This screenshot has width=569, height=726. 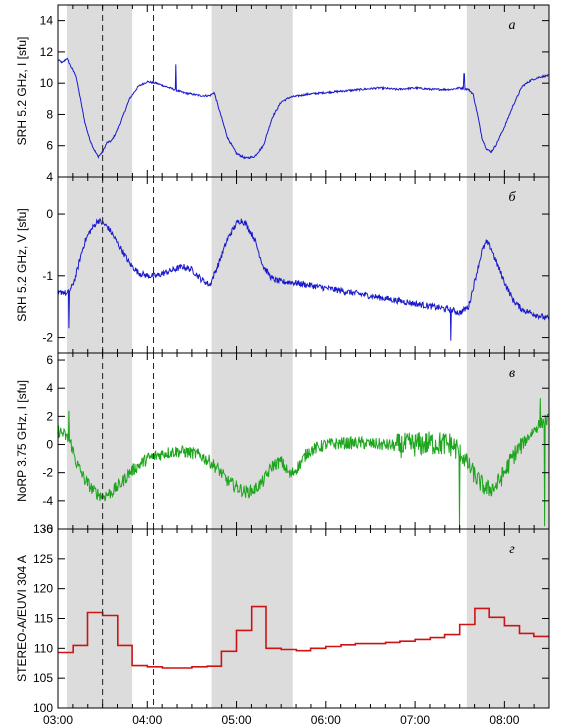 I want to click on y-tick-label: 14, so click(x=47, y=21).